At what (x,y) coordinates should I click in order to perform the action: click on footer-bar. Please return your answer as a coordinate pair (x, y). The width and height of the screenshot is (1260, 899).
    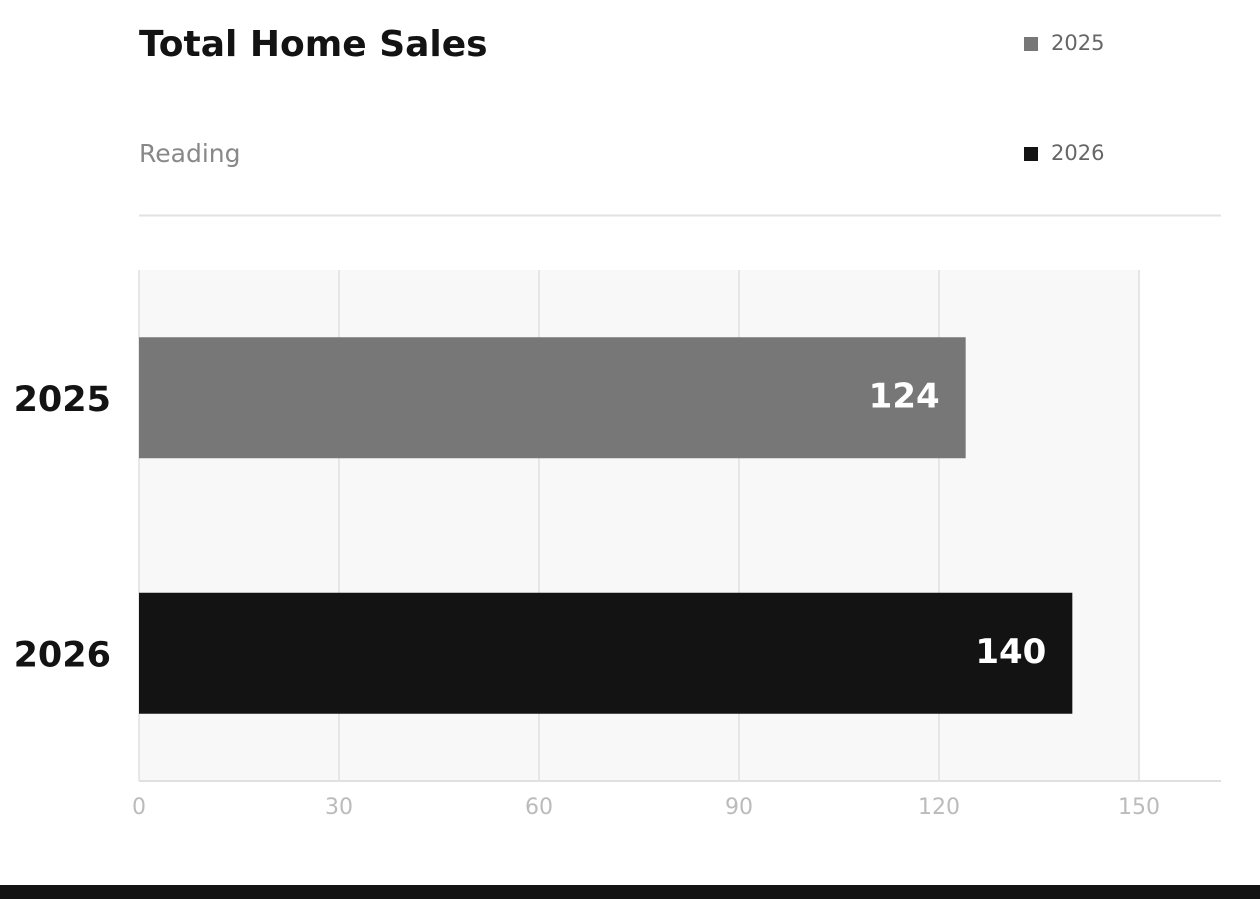
    Looking at the image, I should click on (630, 892).